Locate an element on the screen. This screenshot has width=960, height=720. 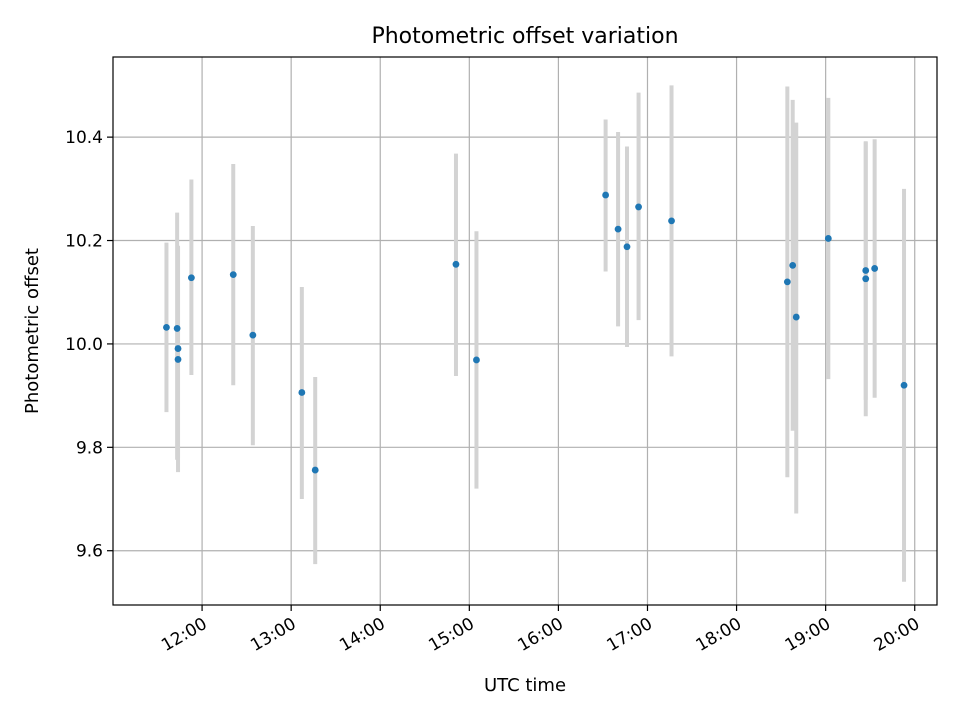
x-tick-label: 19:00 is located at coordinates (808, 635).